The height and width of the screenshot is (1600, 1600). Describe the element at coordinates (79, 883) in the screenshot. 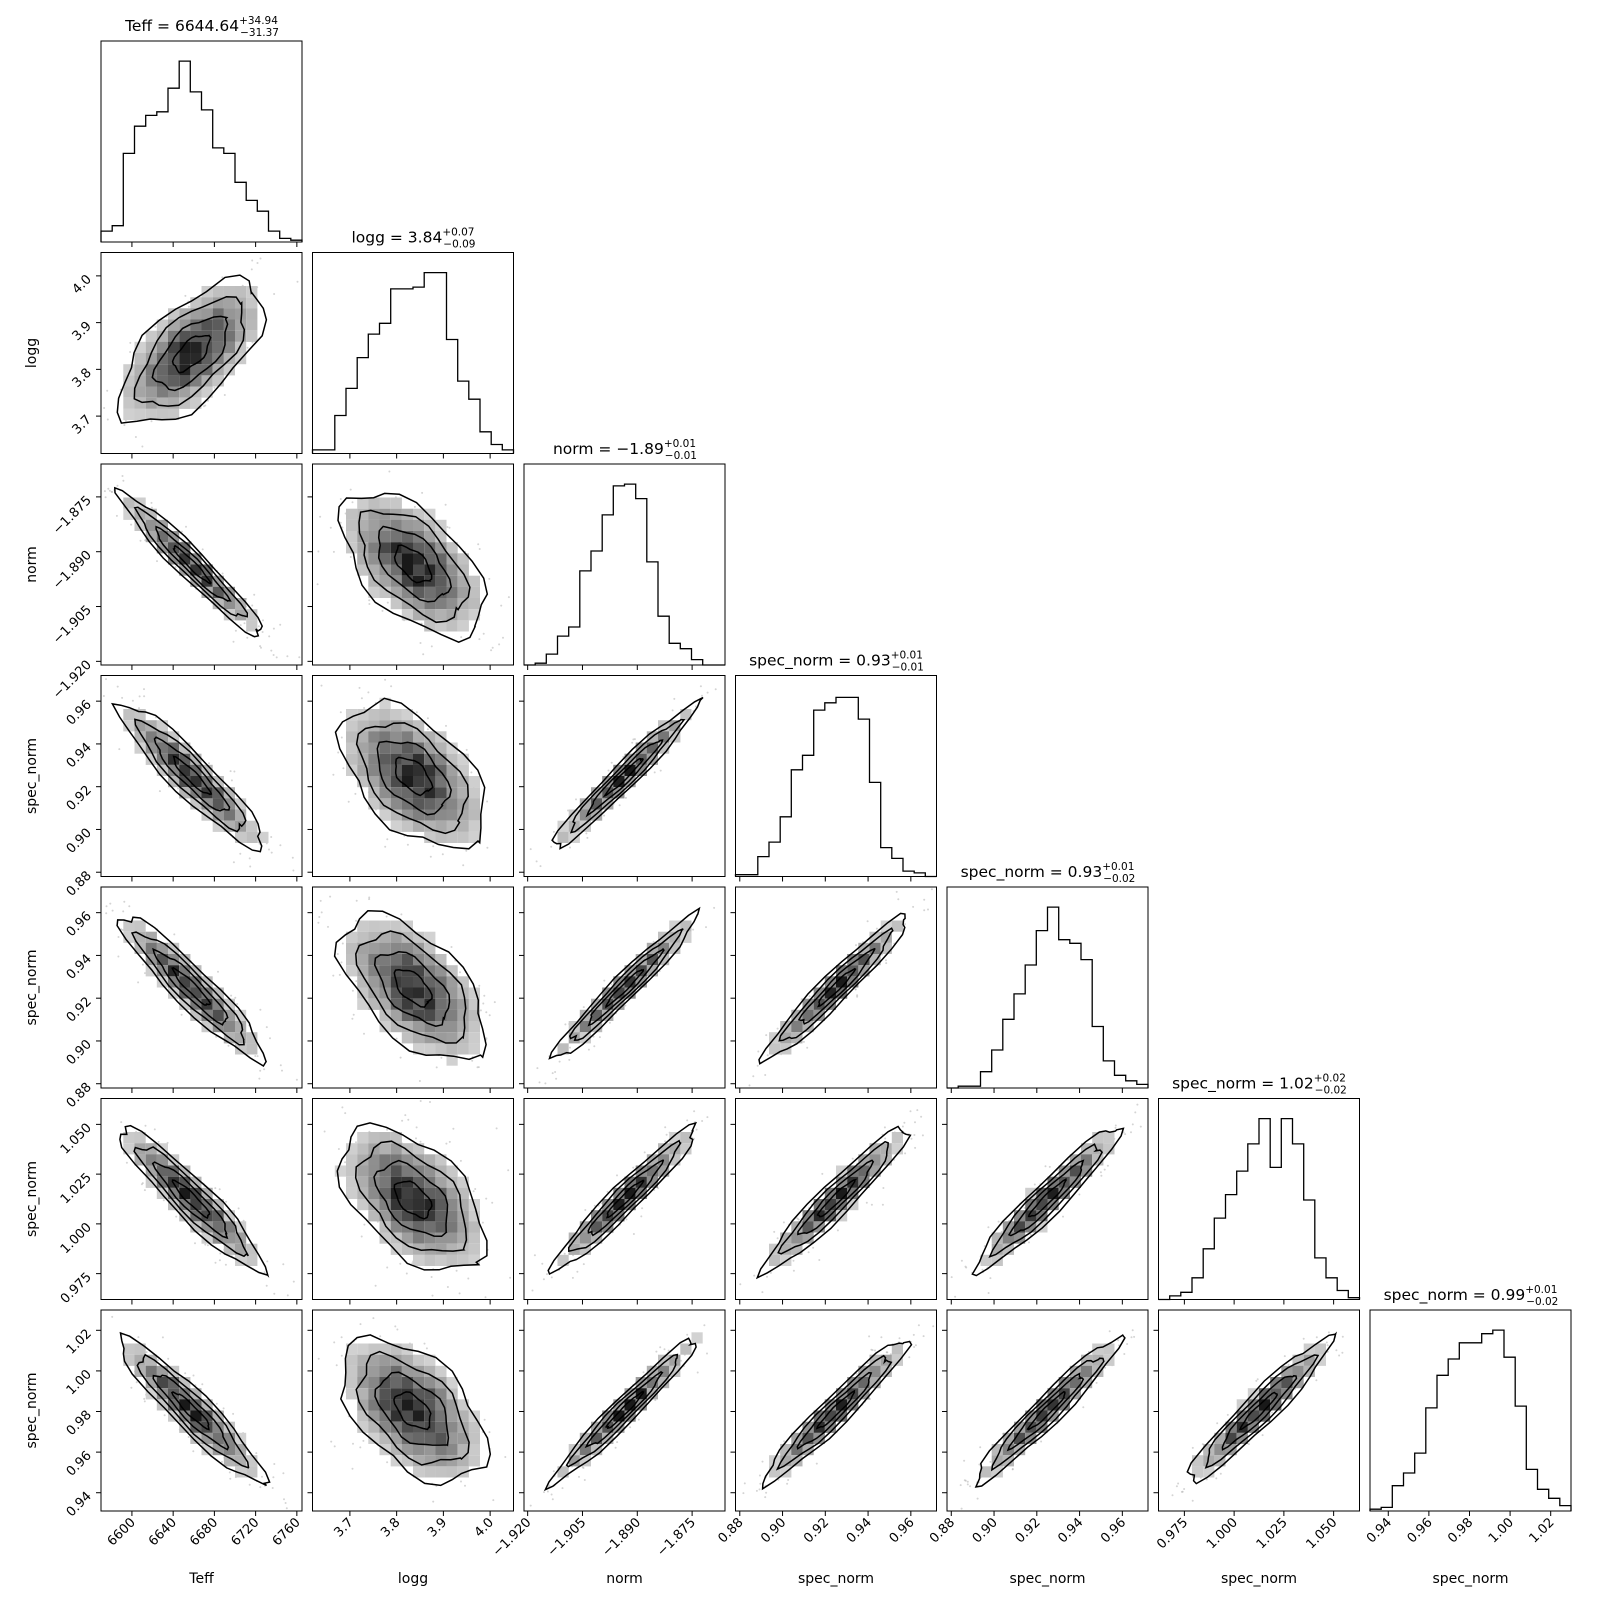

I see `y-tick-label: 0.88` at that location.